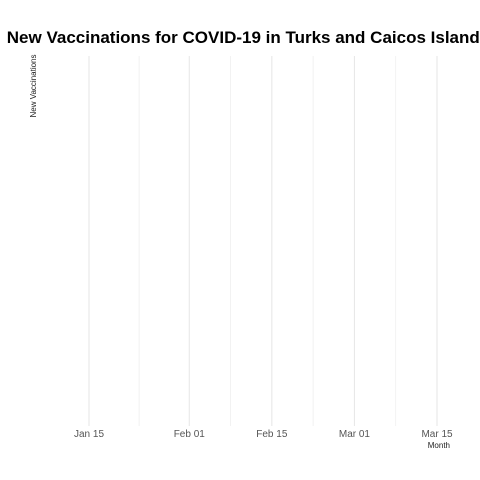  I want to click on x-tick-label: Feb 01, so click(190, 434).